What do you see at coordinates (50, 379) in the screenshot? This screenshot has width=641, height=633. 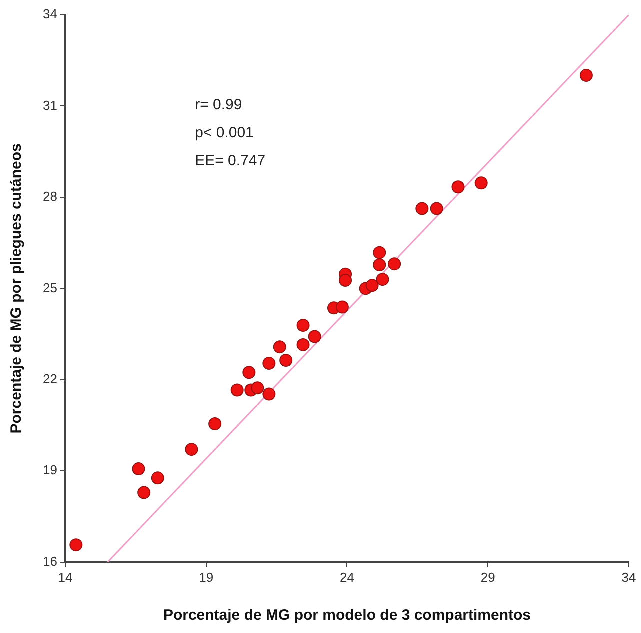 I see `y-tick-label: 22` at bounding box center [50, 379].